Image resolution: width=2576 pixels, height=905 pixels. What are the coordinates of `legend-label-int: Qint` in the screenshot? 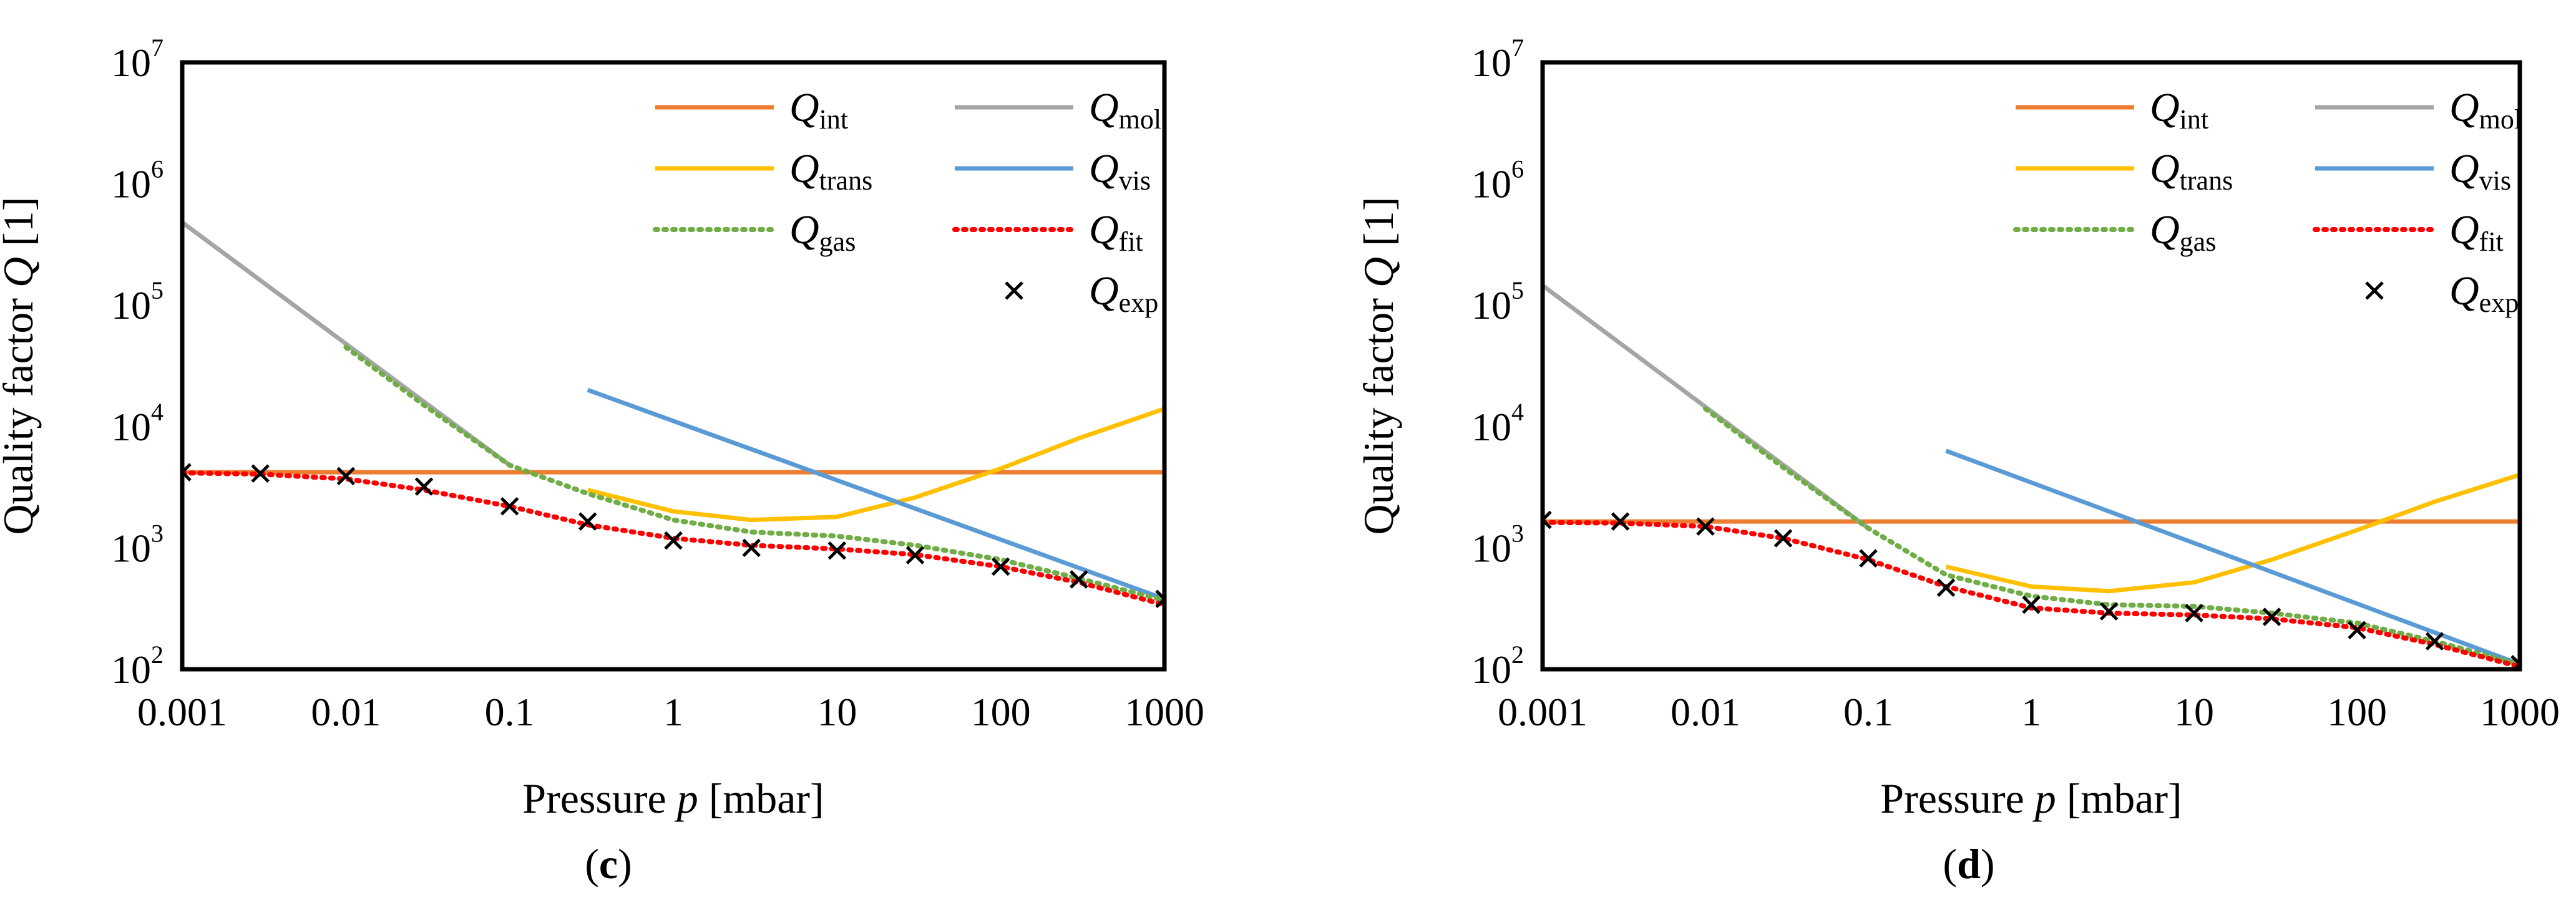 It's located at (818, 110).